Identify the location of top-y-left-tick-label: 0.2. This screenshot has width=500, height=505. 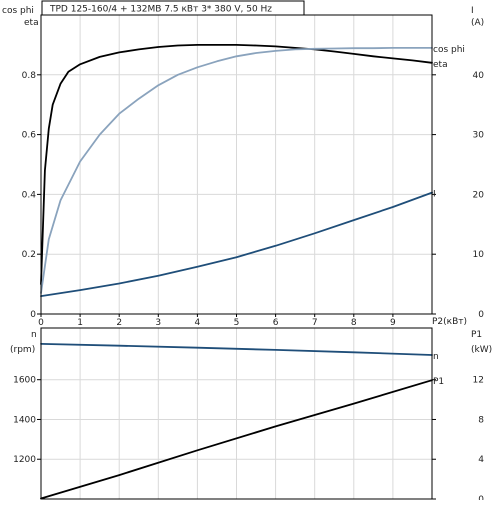
(29, 255).